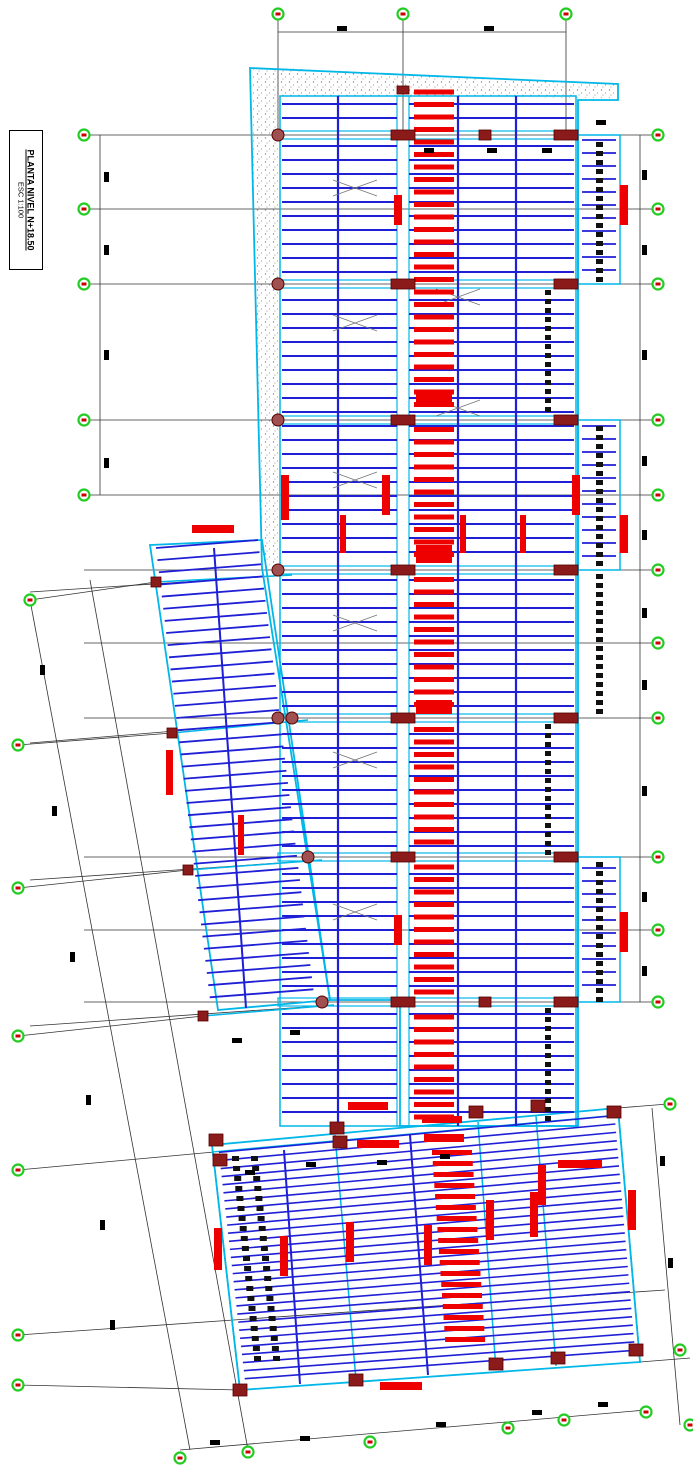 The width and height of the screenshot is (693, 1467). I want to click on drawing-title-block: PLANTA NIVEL N+18.50 ESC 1:100, so click(26, 199).